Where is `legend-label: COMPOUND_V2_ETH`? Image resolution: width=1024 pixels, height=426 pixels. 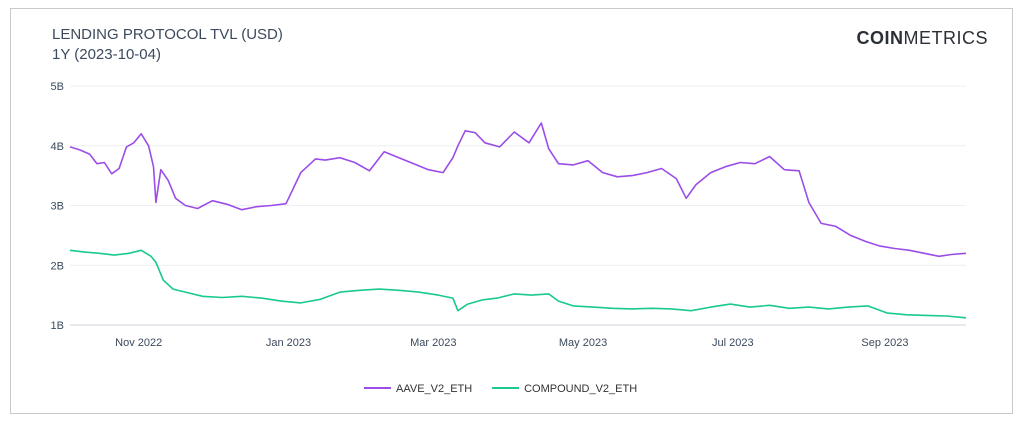 legend-label: COMPOUND_V2_ETH is located at coordinates (580, 389).